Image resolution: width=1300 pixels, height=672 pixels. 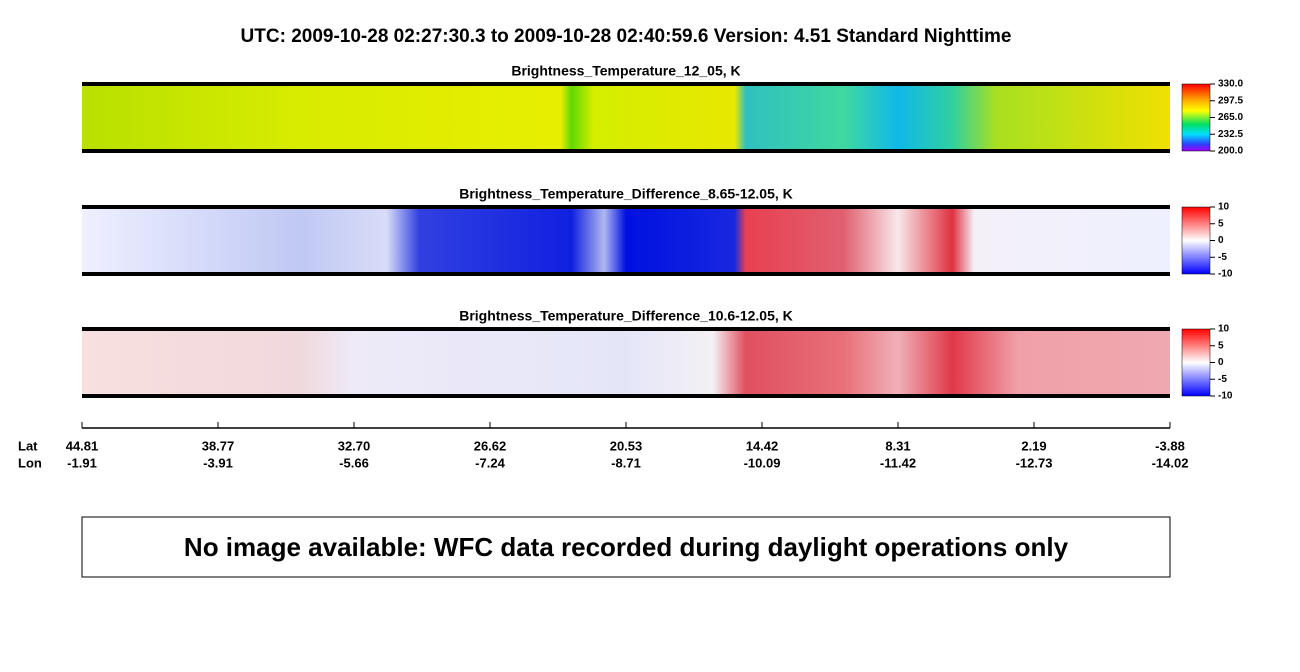 I want to click on lon-value: -10.09, so click(x=762, y=462).